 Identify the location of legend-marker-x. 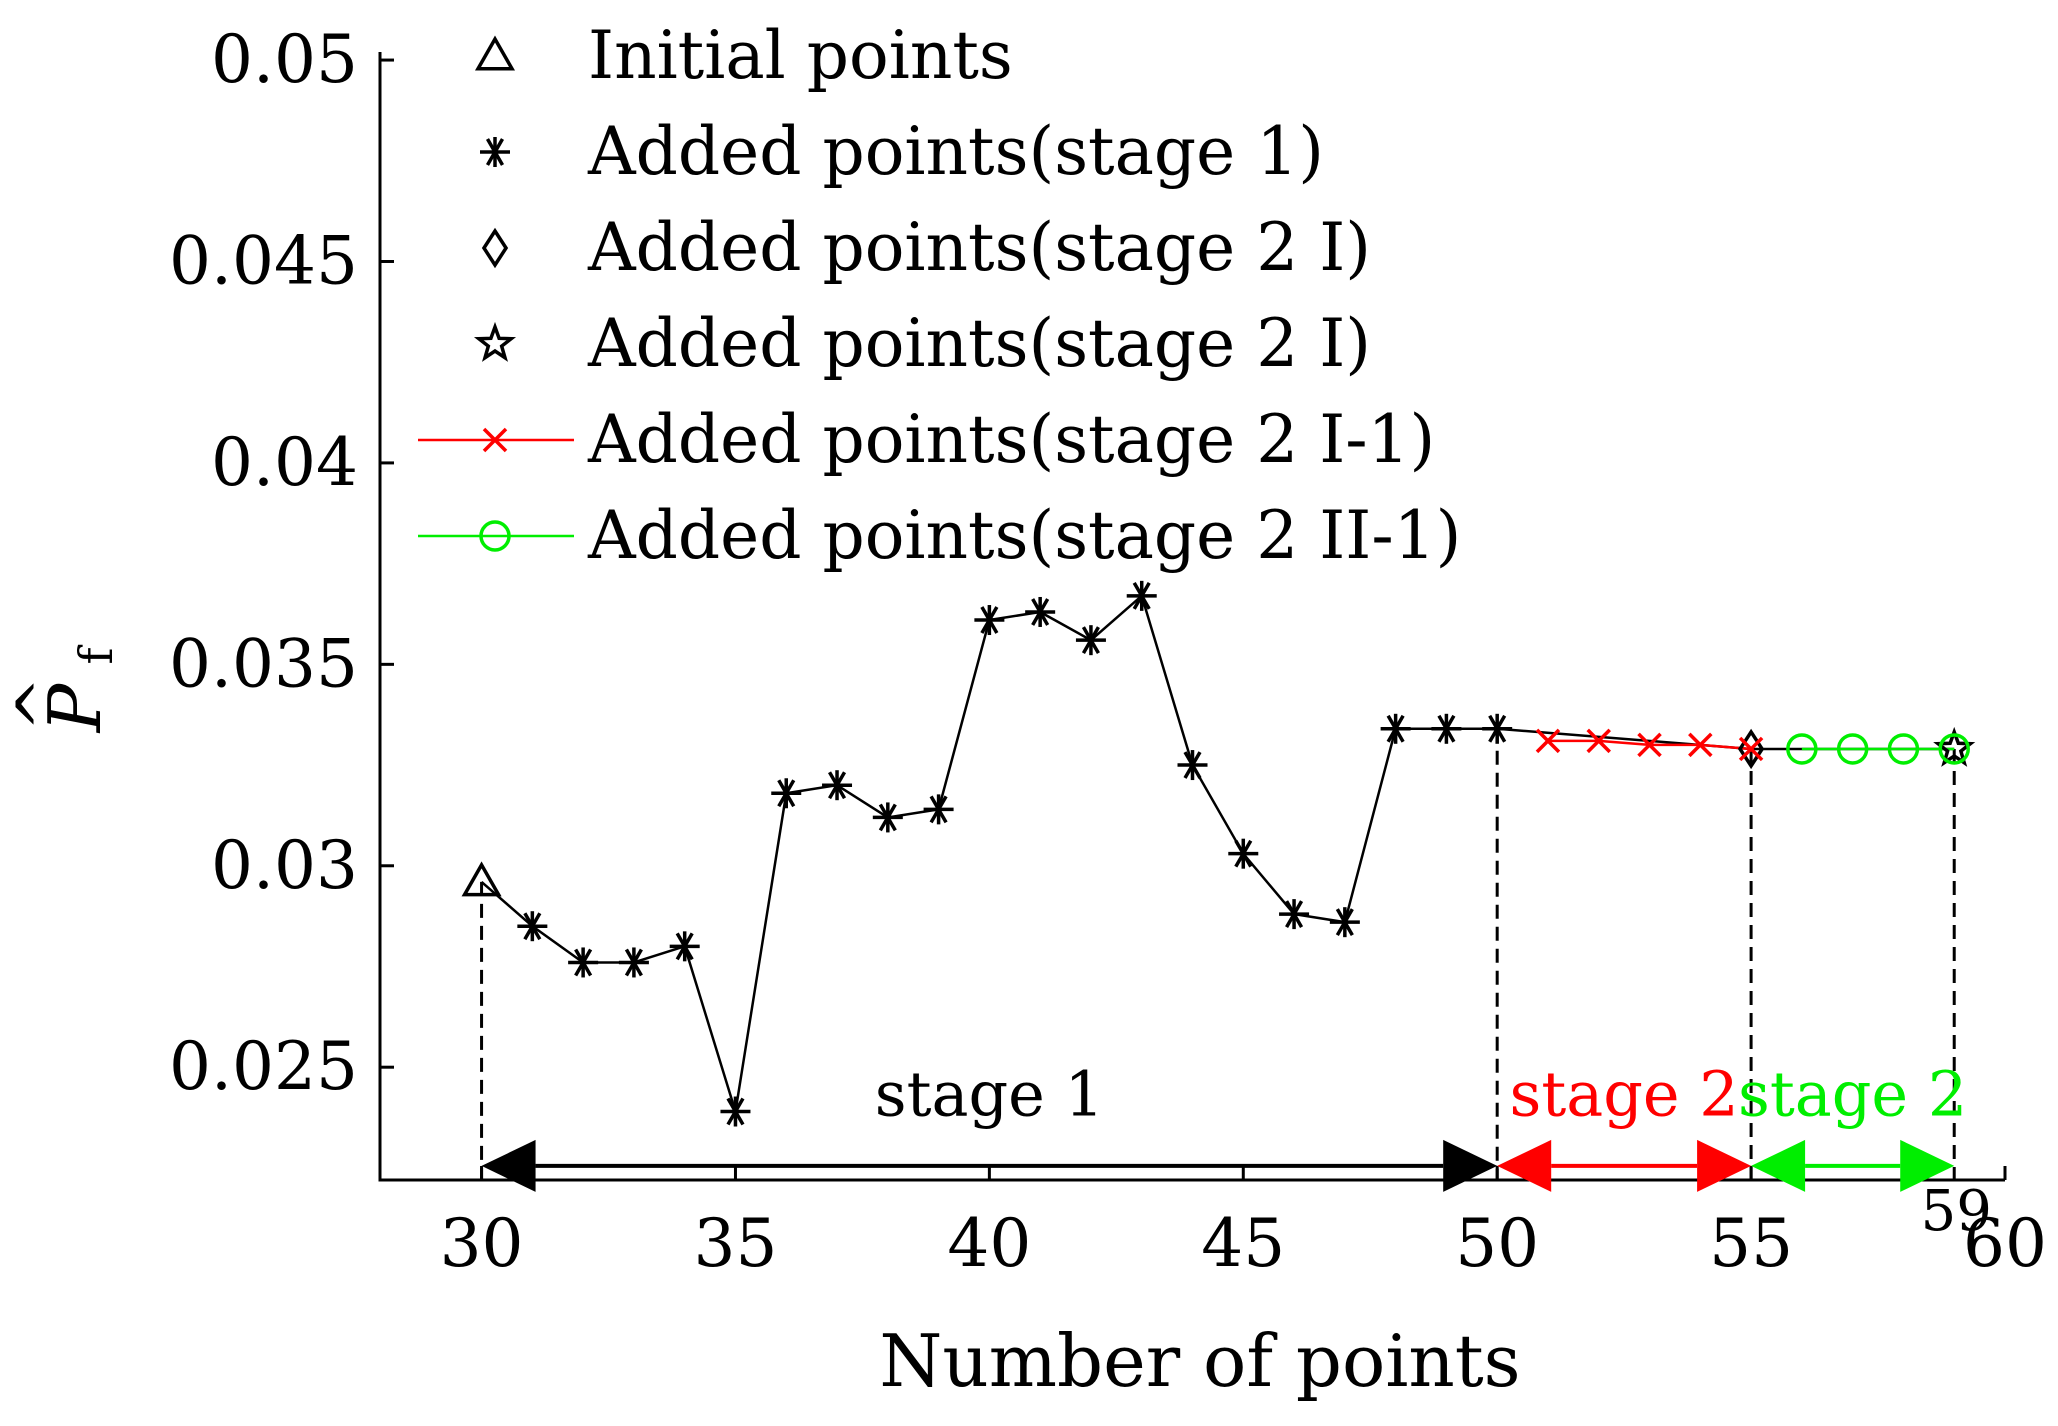
(495, 440).